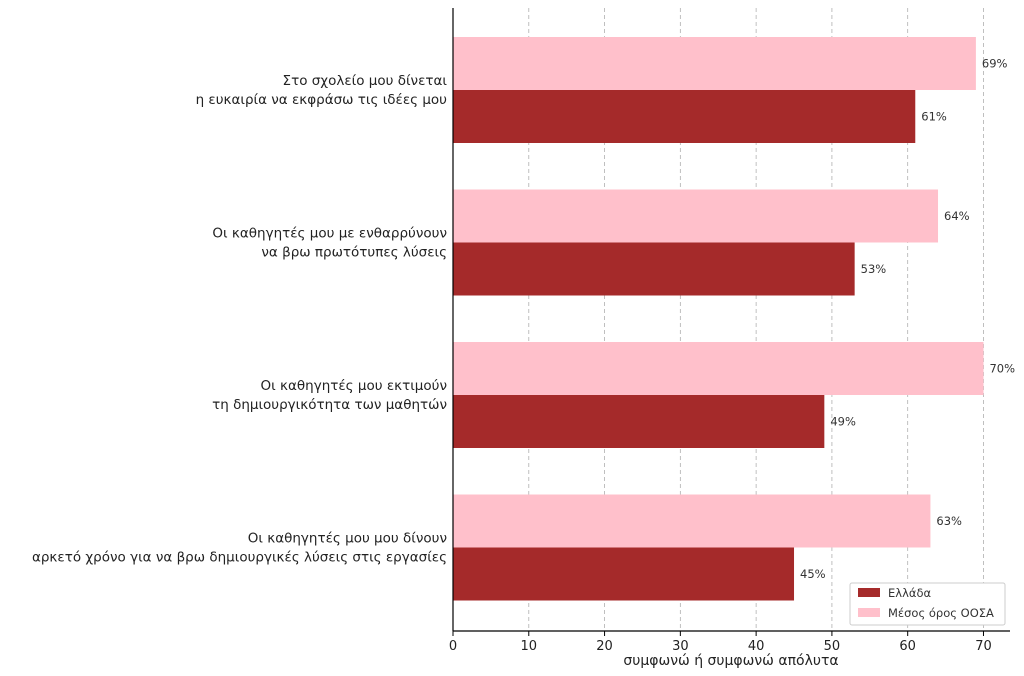  What do you see at coordinates (813, 574) in the screenshot?
I see `bar-value-label: 45%` at bounding box center [813, 574].